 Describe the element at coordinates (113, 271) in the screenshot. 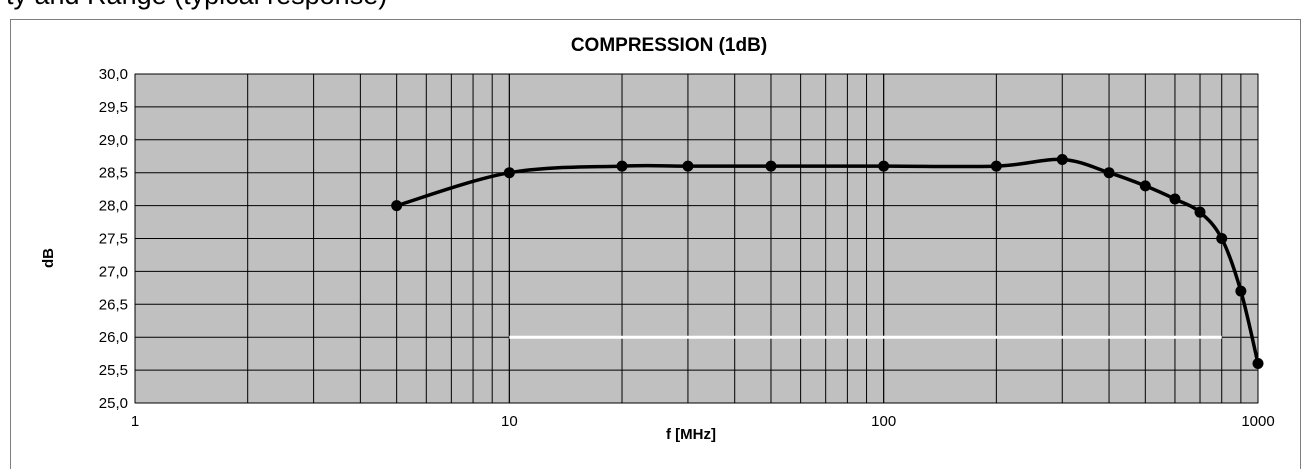

I see `y-tick-label: 27,0` at that location.